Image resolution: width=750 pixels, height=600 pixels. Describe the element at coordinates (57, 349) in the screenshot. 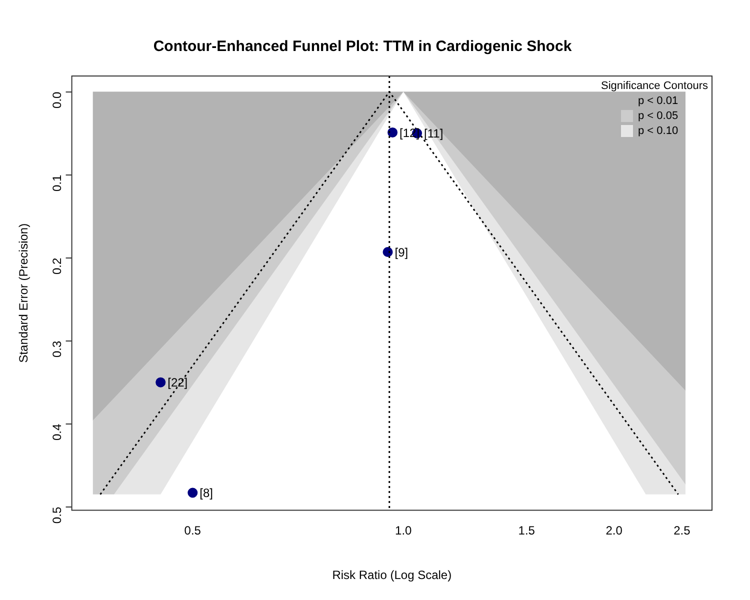

I see `y-tick-label: 0.3` at that location.